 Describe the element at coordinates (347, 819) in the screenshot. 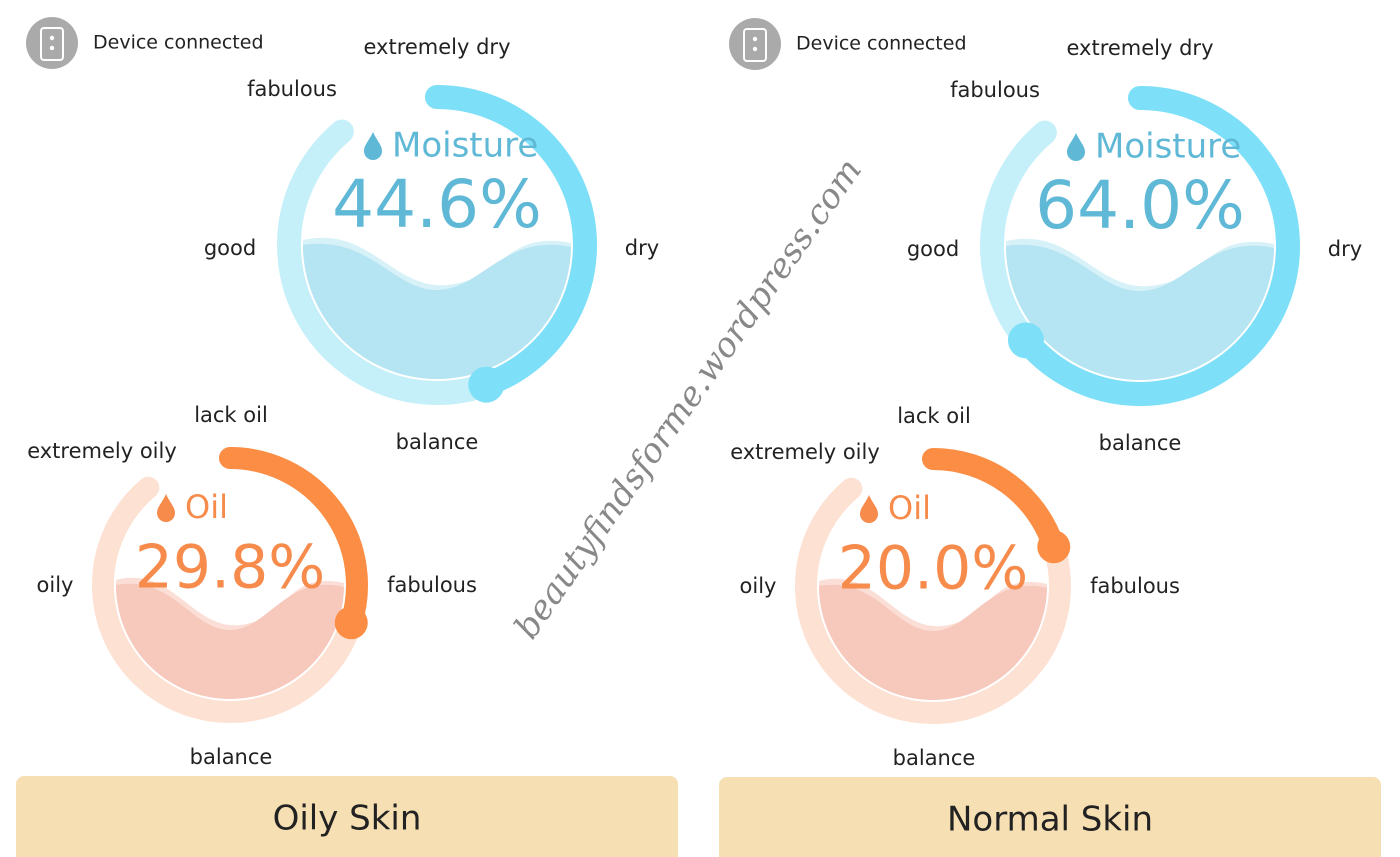

I see `result-label: Oily Skin` at that location.